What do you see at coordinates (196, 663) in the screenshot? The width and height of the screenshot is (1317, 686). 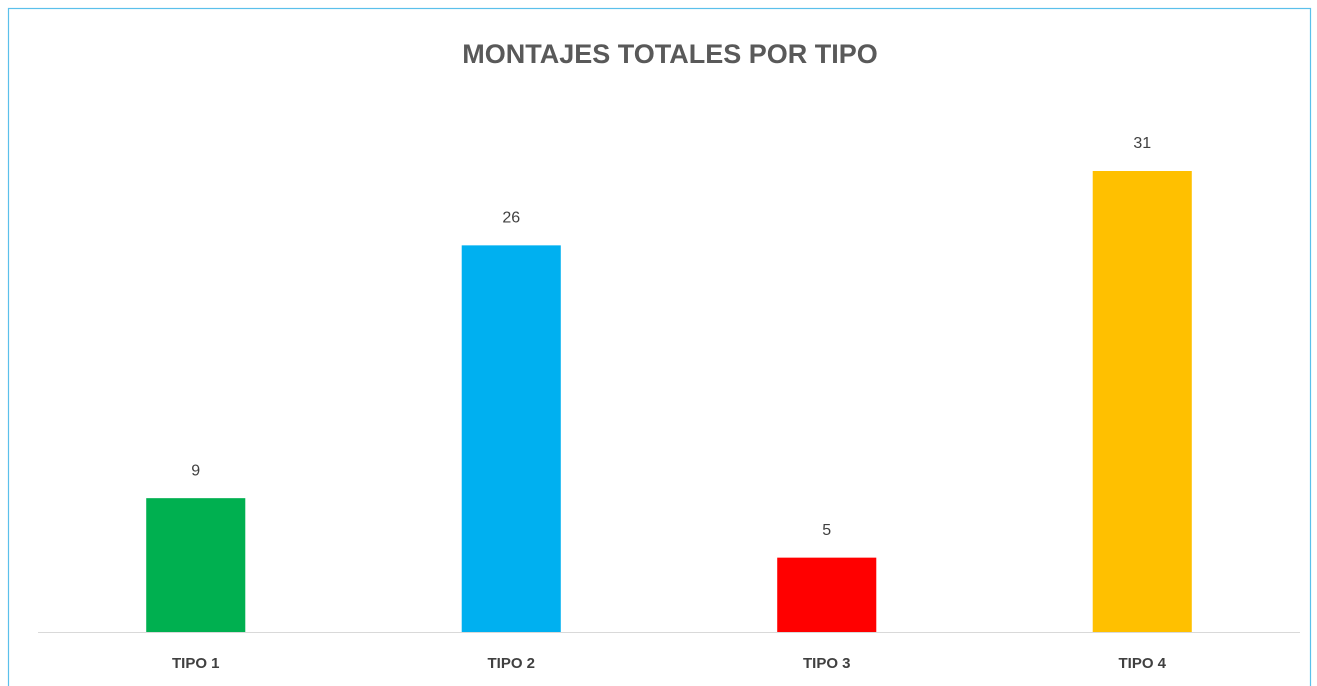 I see `x-tick-label: TIPO 1` at bounding box center [196, 663].